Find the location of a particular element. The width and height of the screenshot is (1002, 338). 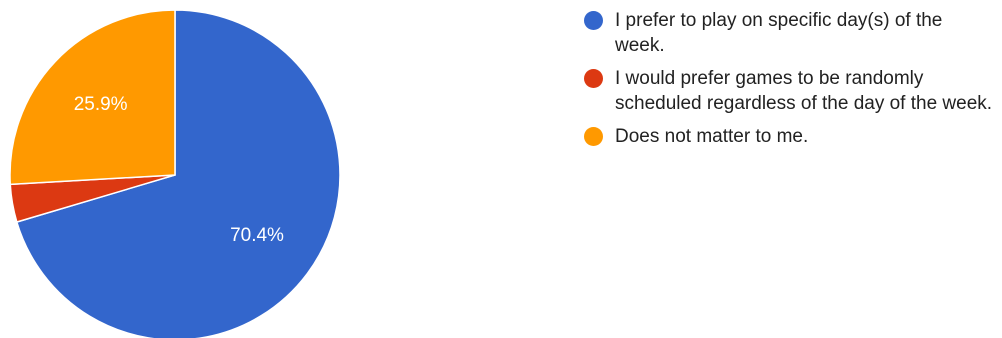

slice-value-label: 25.9% is located at coordinates (101, 104).